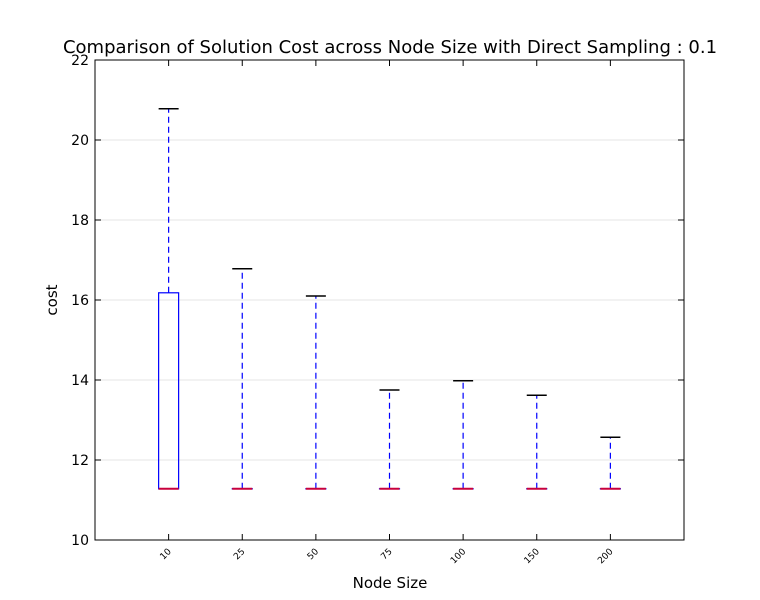 The width and height of the screenshot is (760, 600). Describe the element at coordinates (80, 61) in the screenshot. I see `y-tick-label: 22` at that location.